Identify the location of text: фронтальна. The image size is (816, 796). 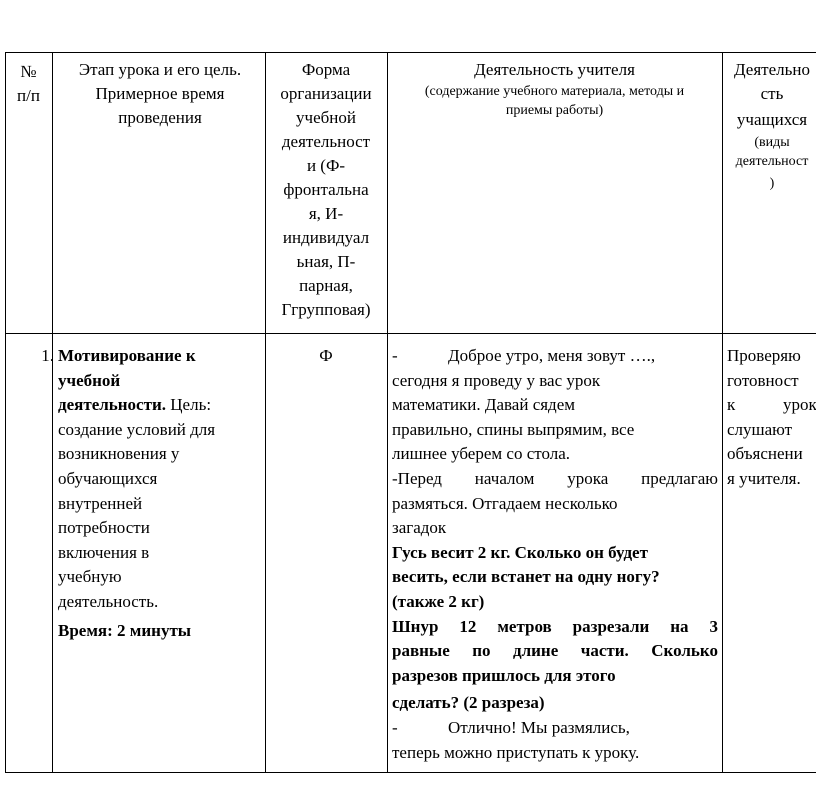
(326, 189).